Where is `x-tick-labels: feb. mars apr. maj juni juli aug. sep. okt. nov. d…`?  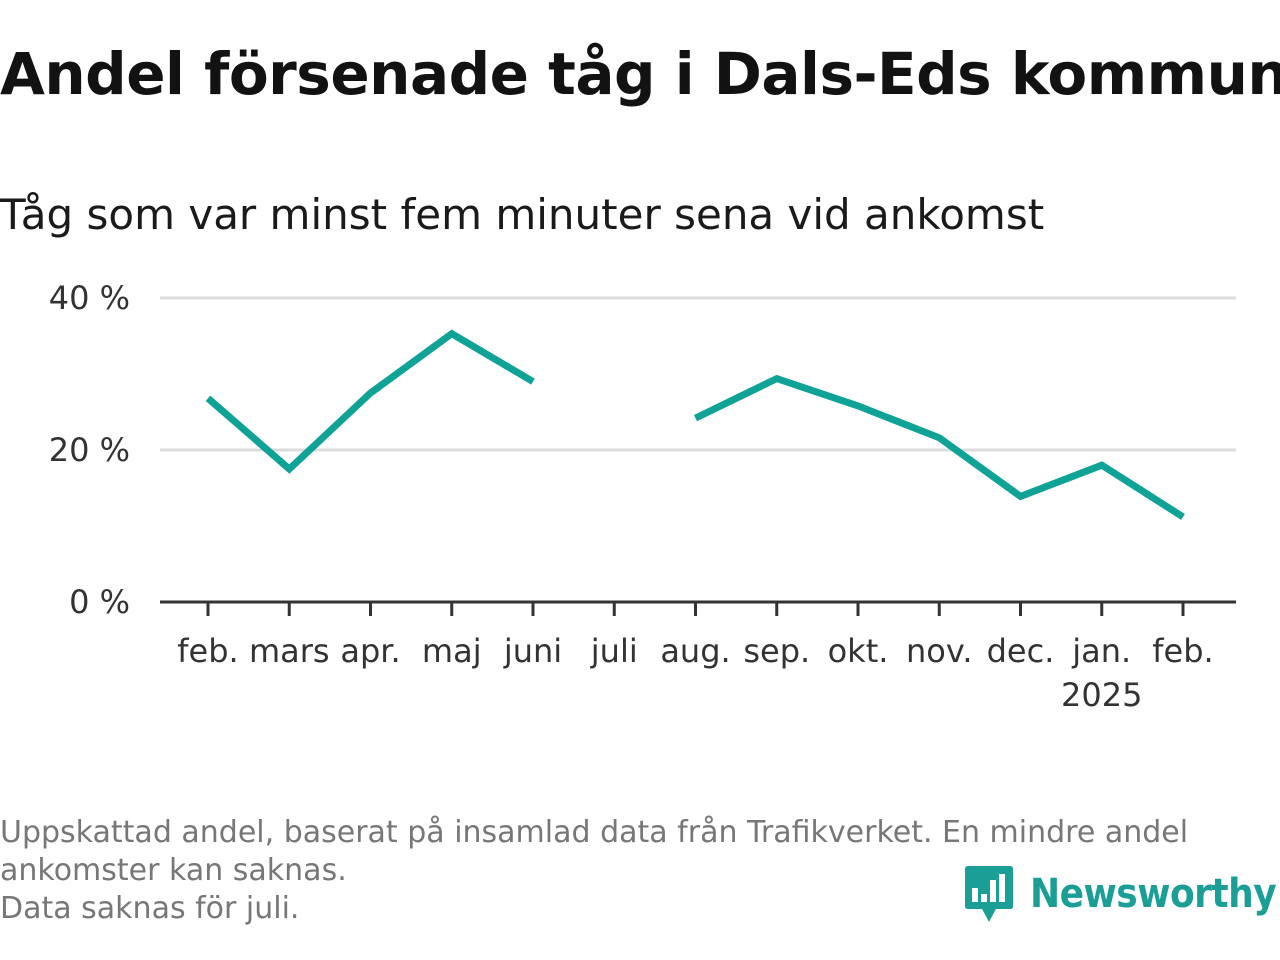 x-tick-labels: feb. mars apr. maj juni juli aug. sep. okt. nov. d… is located at coordinates (695, 673).